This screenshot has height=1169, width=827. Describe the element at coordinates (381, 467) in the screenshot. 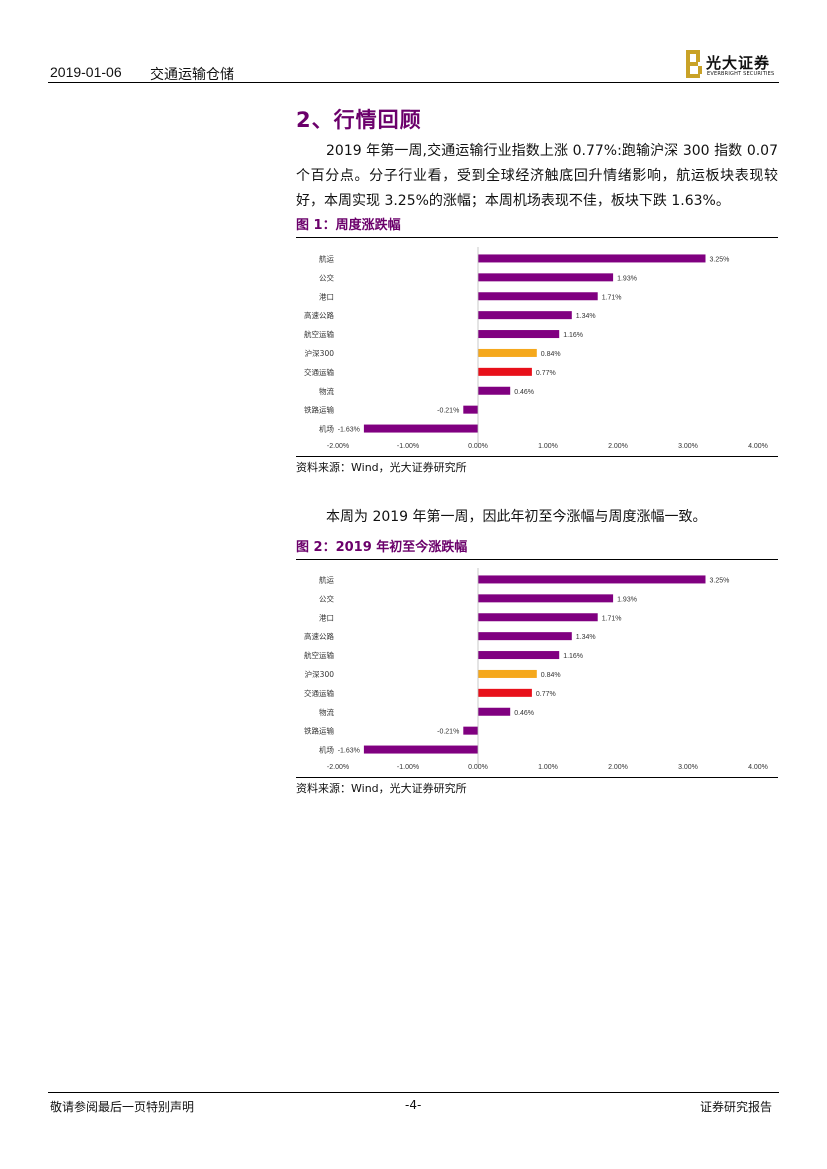

I see `figure-1-source: 资料来源：Wind，光大证券研究所` at that location.